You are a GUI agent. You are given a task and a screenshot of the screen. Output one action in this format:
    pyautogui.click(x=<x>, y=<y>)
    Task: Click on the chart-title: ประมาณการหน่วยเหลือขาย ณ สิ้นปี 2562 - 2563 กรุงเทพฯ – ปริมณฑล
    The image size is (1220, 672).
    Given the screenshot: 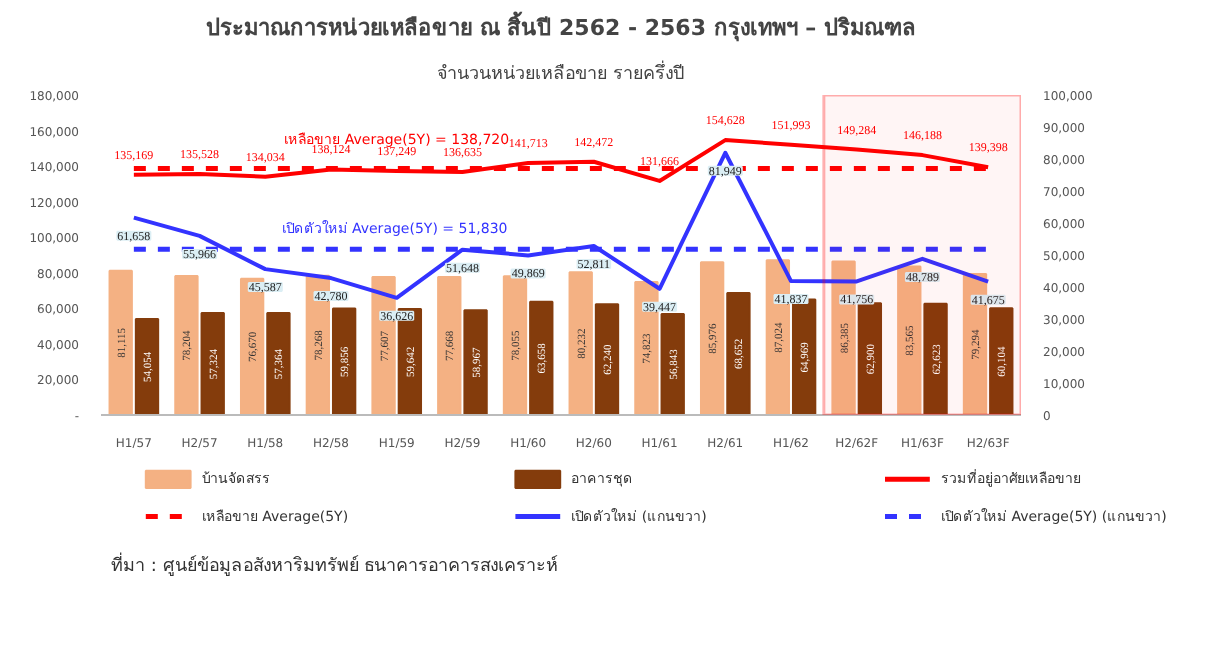 What is the action you would take?
    pyautogui.click(x=561, y=27)
    